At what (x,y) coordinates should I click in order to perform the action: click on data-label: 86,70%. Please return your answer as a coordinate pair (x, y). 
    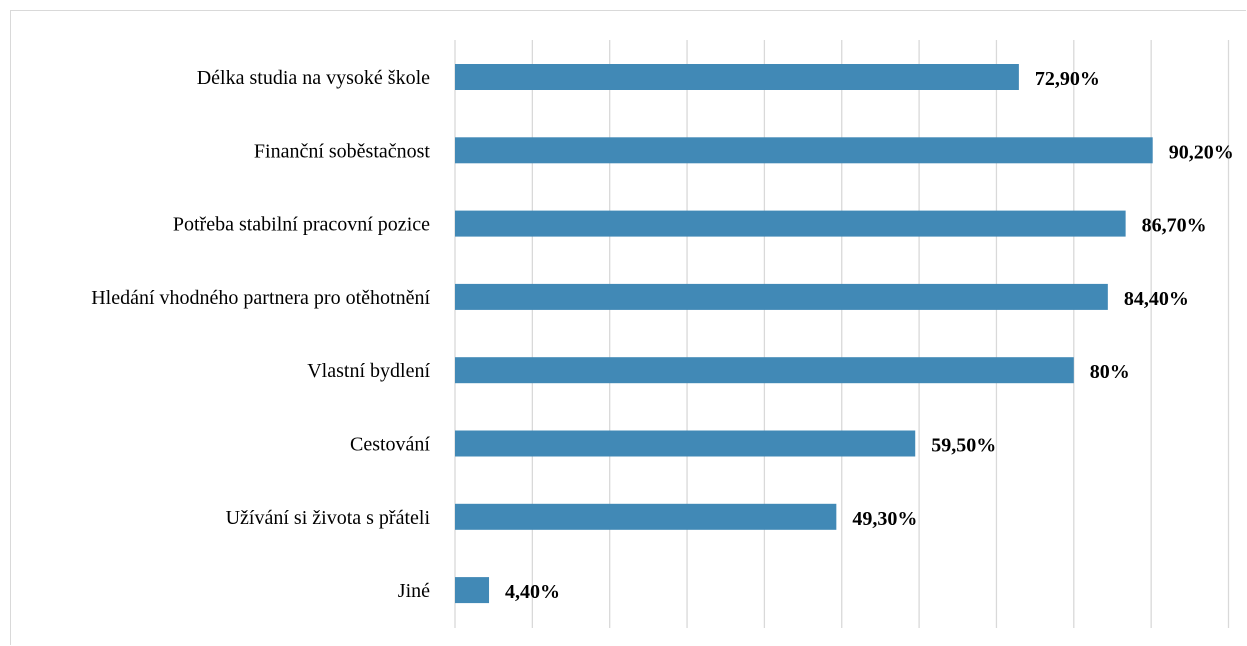
    Looking at the image, I should click on (1174, 226).